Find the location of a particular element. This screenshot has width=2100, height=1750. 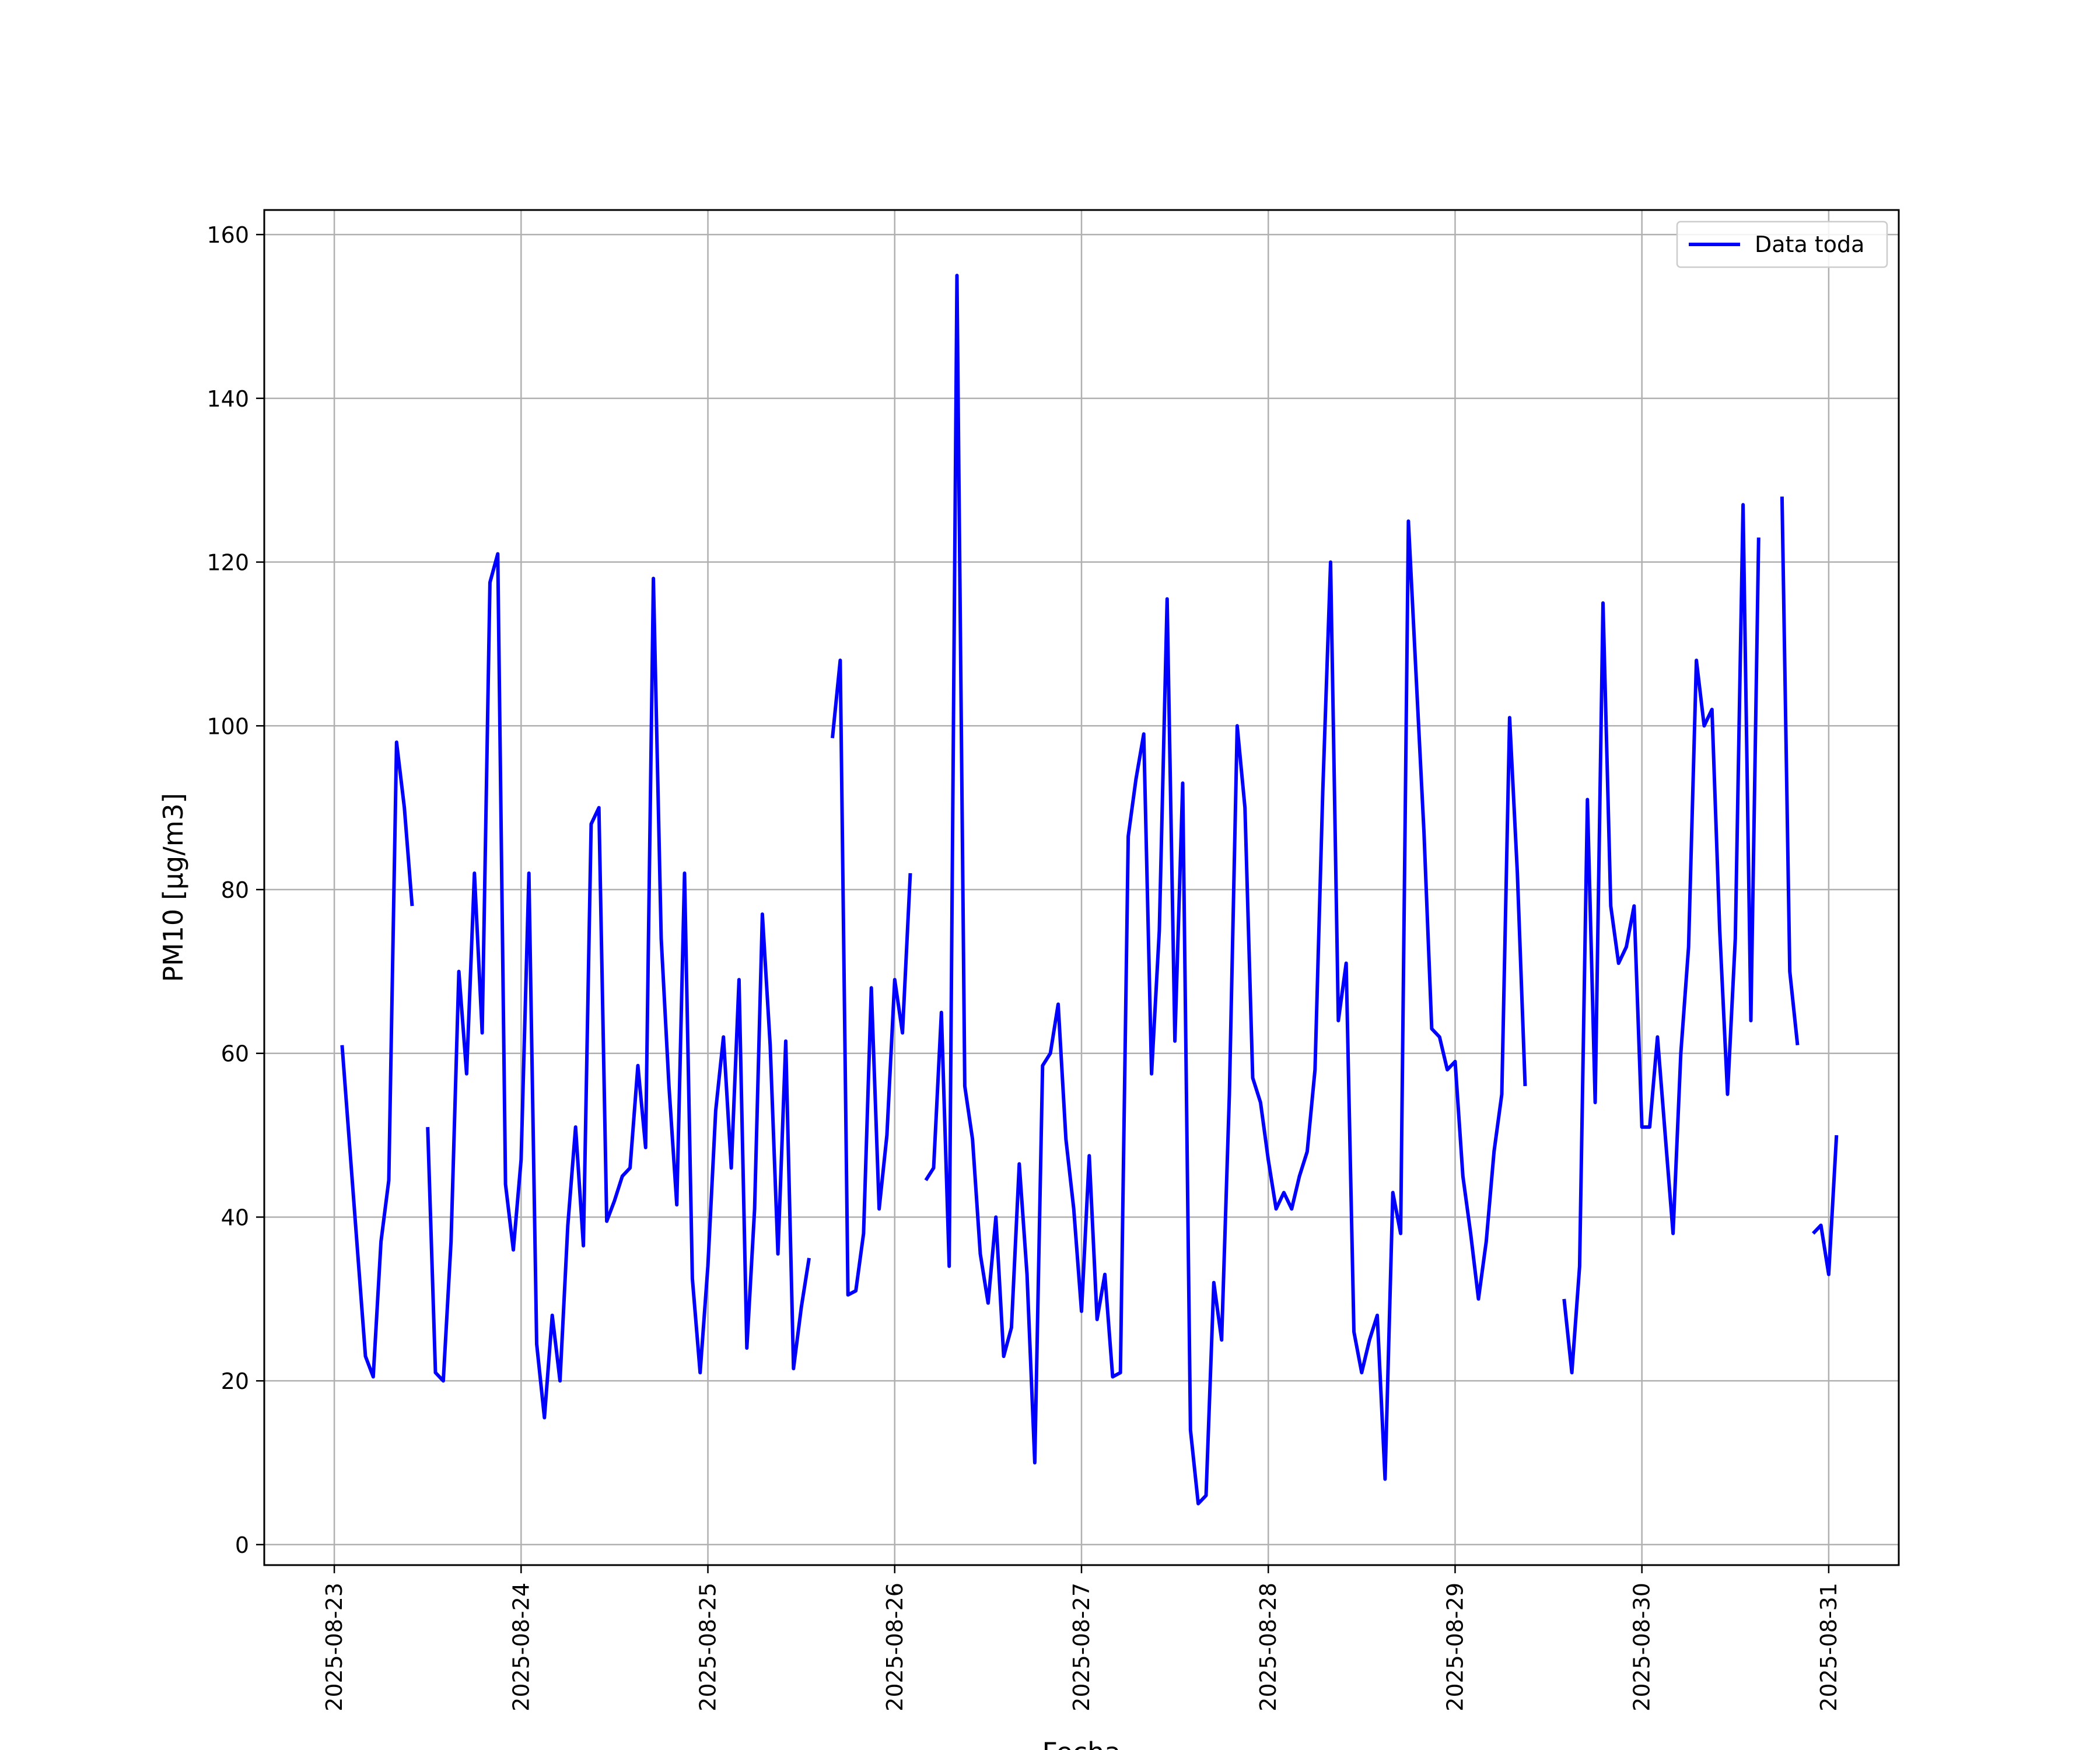

legend-label-data-toda: Data toda is located at coordinates (1810, 244).